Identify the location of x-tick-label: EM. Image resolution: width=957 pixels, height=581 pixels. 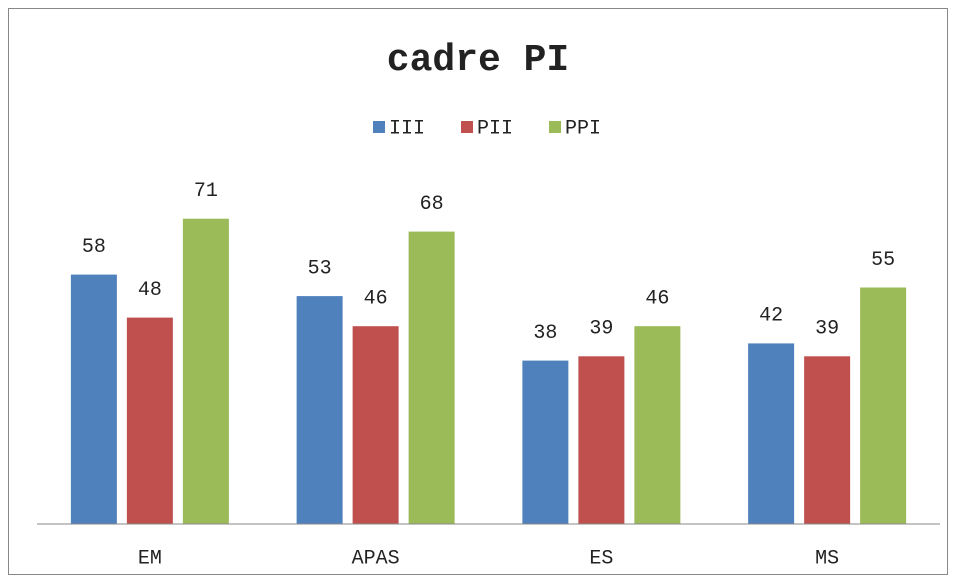
(150, 558).